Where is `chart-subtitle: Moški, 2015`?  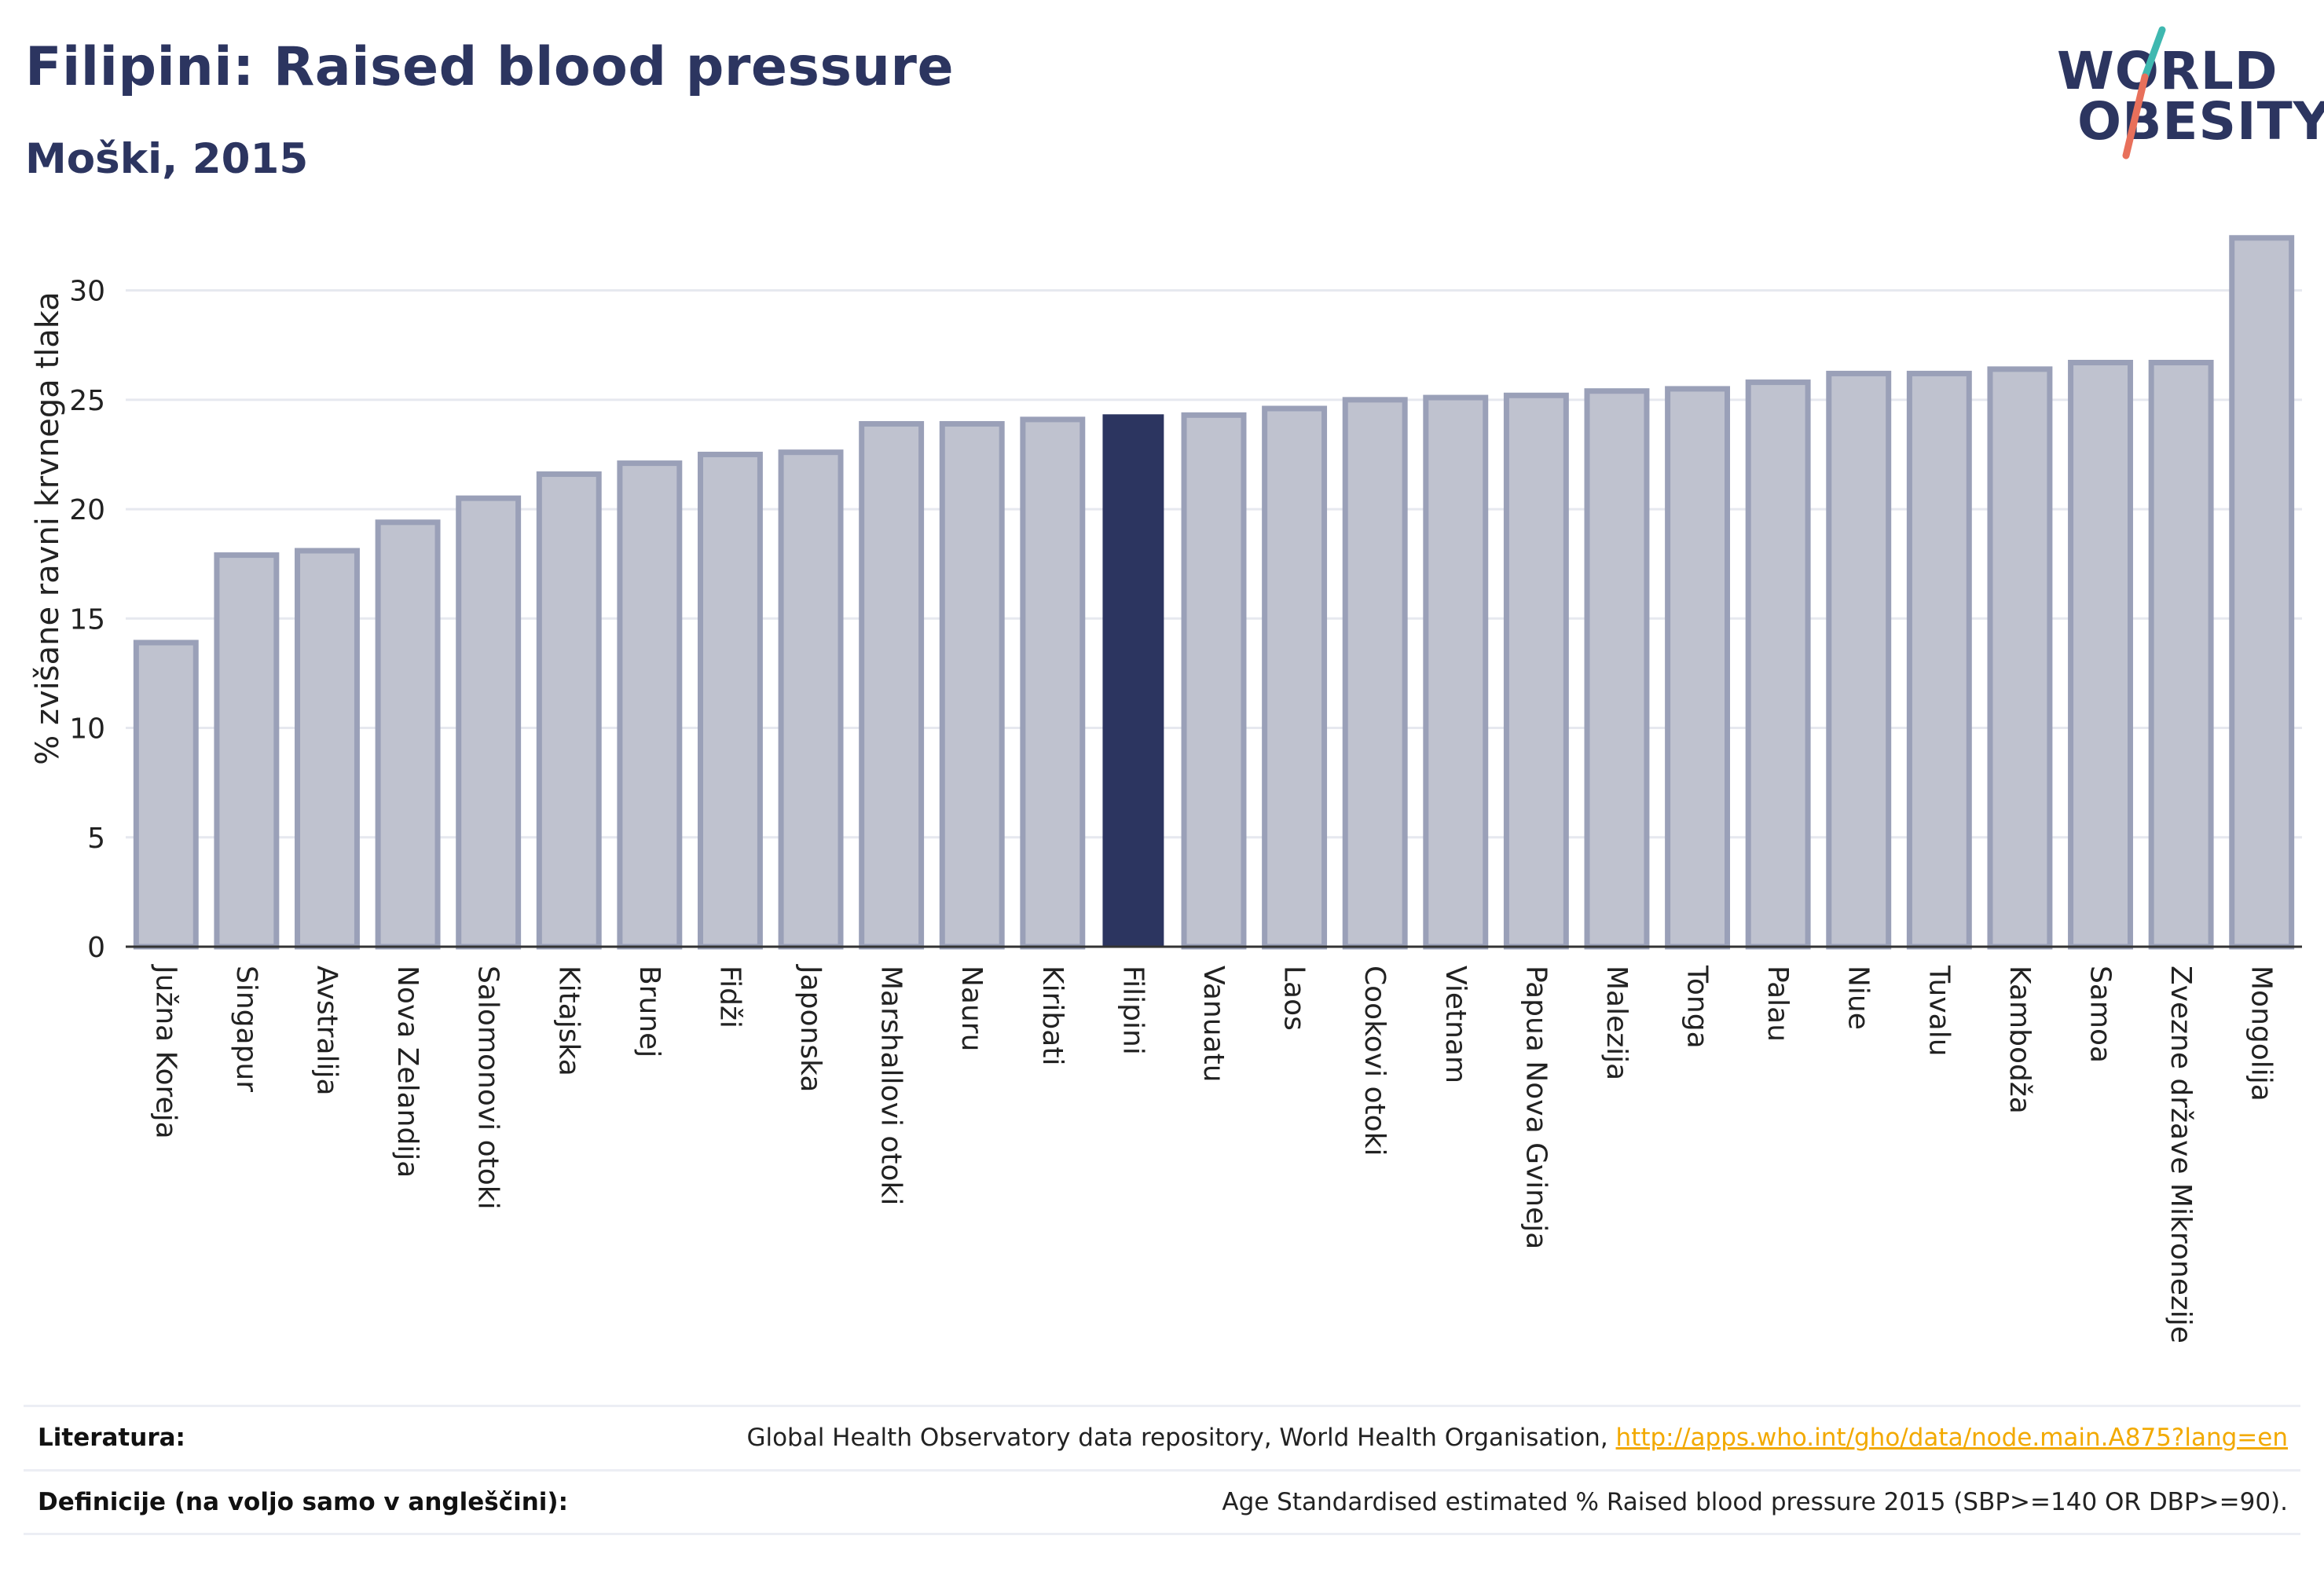
chart-subtitle: Moški, 2015 is located at coordinates (167, 159).